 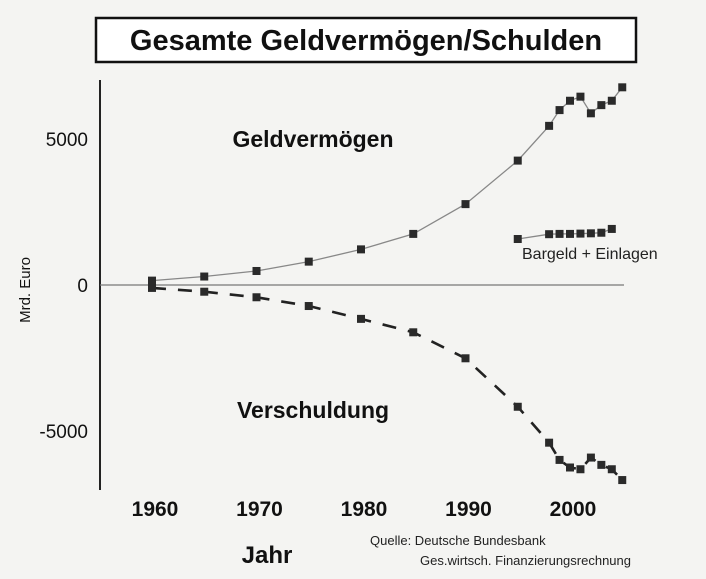 What do you see at coordinates (525, 560) in the screenshot?
I see `source-line-2: Ges.wirtsch. Finanzierungsrechnung` at bounding box center [525, 560].